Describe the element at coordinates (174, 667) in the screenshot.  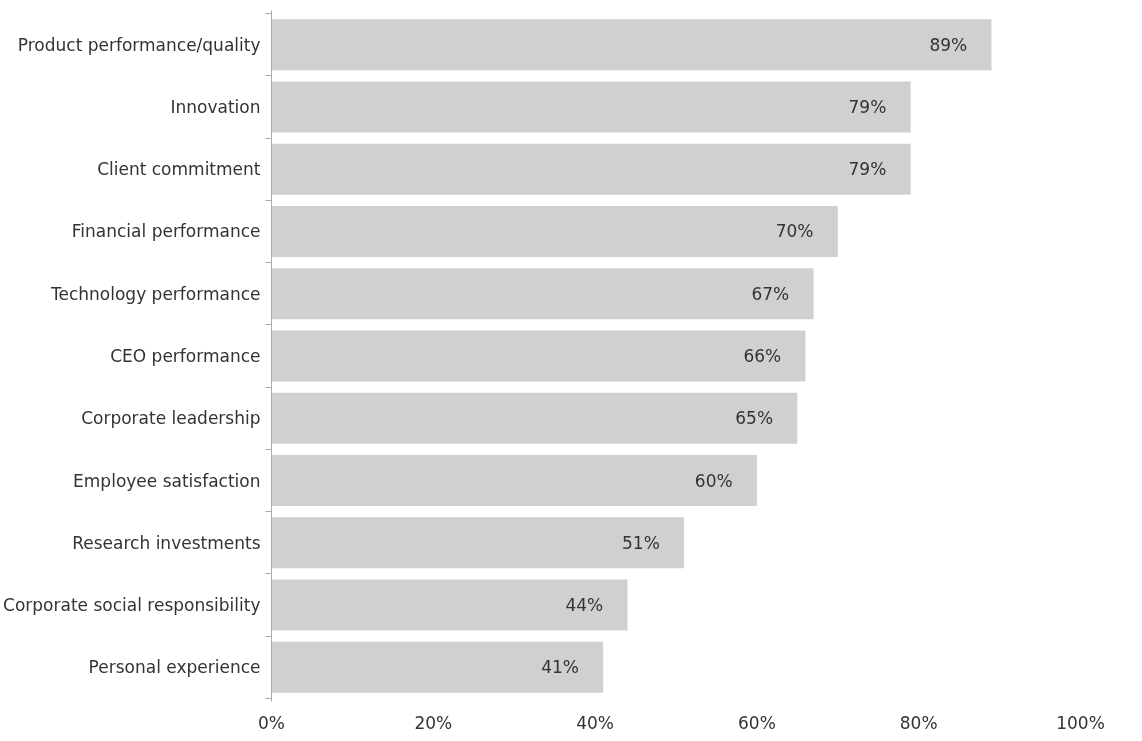
I see `y-tick-label: Personal experience` at that location.